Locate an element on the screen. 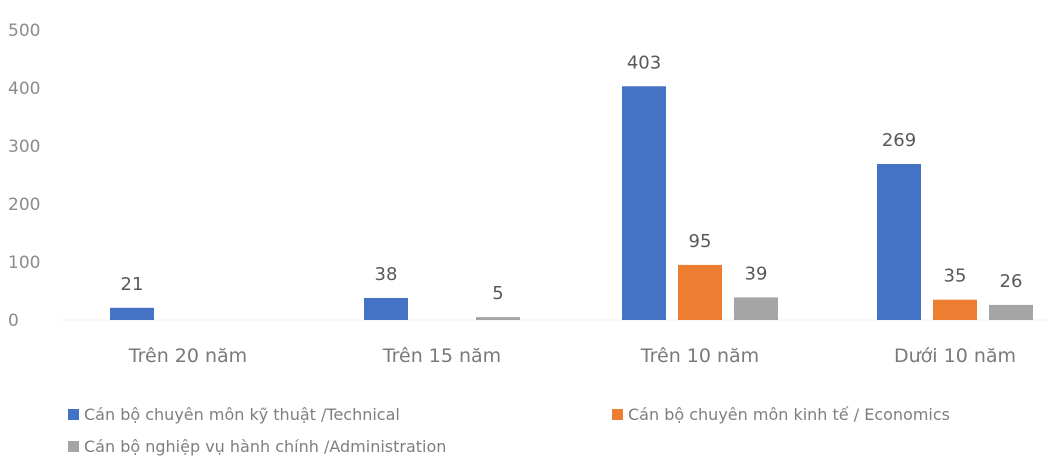  data-label: 26 is located at coordinates (1011, 281).